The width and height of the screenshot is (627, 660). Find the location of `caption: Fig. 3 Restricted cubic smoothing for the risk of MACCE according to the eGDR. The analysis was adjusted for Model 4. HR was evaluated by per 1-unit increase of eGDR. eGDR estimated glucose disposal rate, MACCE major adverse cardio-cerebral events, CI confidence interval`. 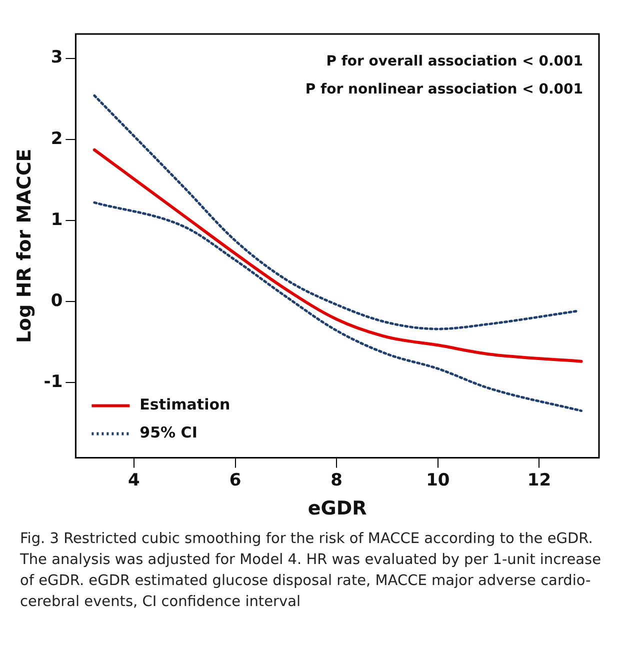

caption: Fig. 3 Restricted cubic smoothing for the risk of MACCE according to the eGDR. The analysis was adjusted for Model 4. HR was evaluated by per 1-unit increase of eGDR. eGDR estimated glucose disposal rate, MACCE major adverse cardio-cerebral events, CI confidence interval is located at coordinates (311, 571).